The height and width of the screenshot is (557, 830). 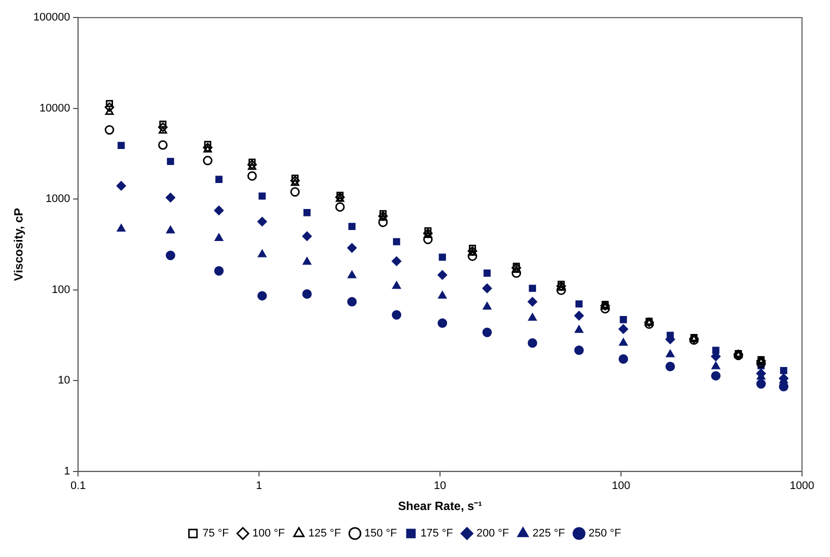 What do you see at coordinates (64, 380) in the screenshot?
I see `y-tick-label: 10` at bounding box center [64, 380].